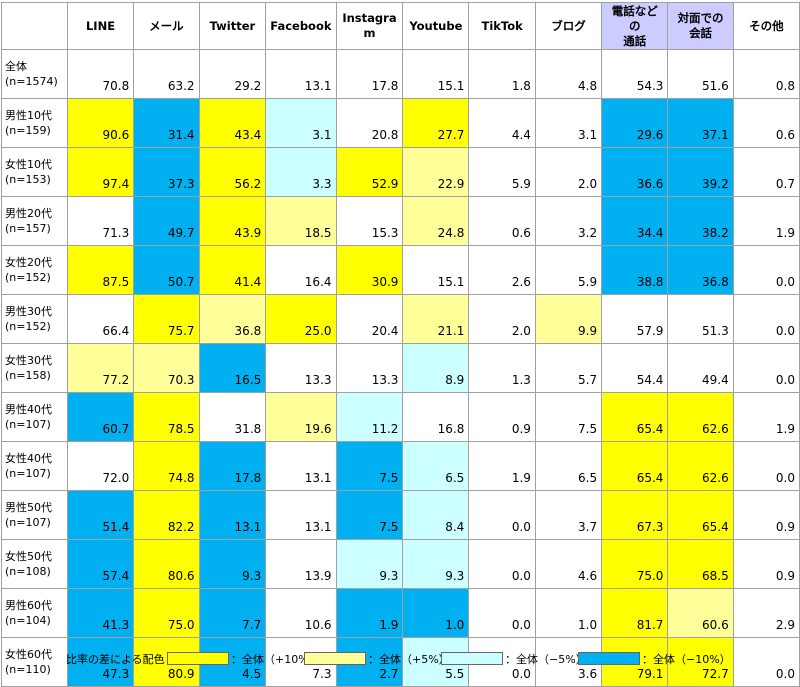 Image resolution: width=800 pixels, height=687 pixels. I want to click on cell: 38.2, so click(700, 221).